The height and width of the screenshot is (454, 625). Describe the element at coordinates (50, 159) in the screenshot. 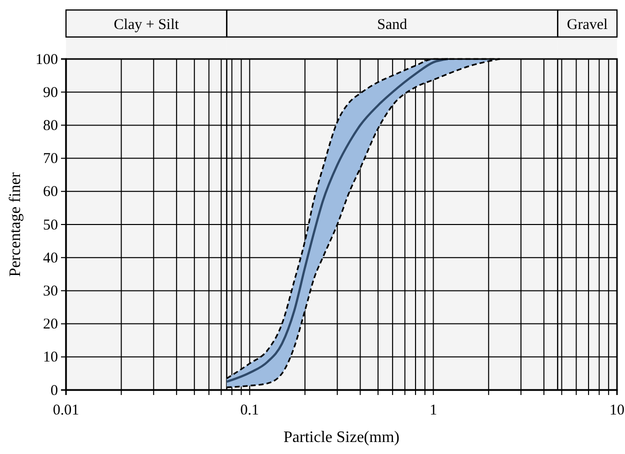

I see `y-tick-label: 70` at that location.